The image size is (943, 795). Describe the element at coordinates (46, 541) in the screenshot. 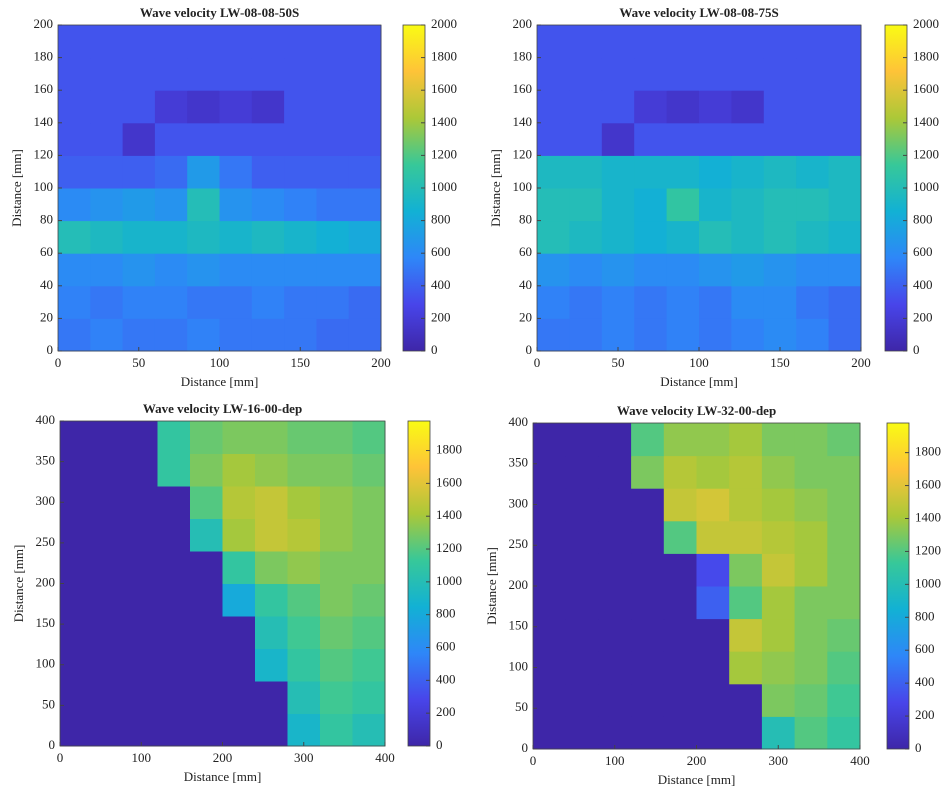

I see `y-tick-label: 250` at that location.